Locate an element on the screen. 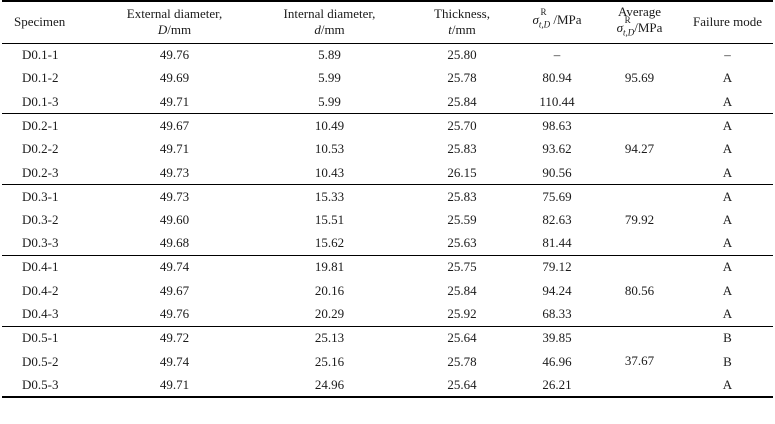 The height and width of the screenshot is (424, 775). header-internal-symbol: d is located at coordinates (317, 30).